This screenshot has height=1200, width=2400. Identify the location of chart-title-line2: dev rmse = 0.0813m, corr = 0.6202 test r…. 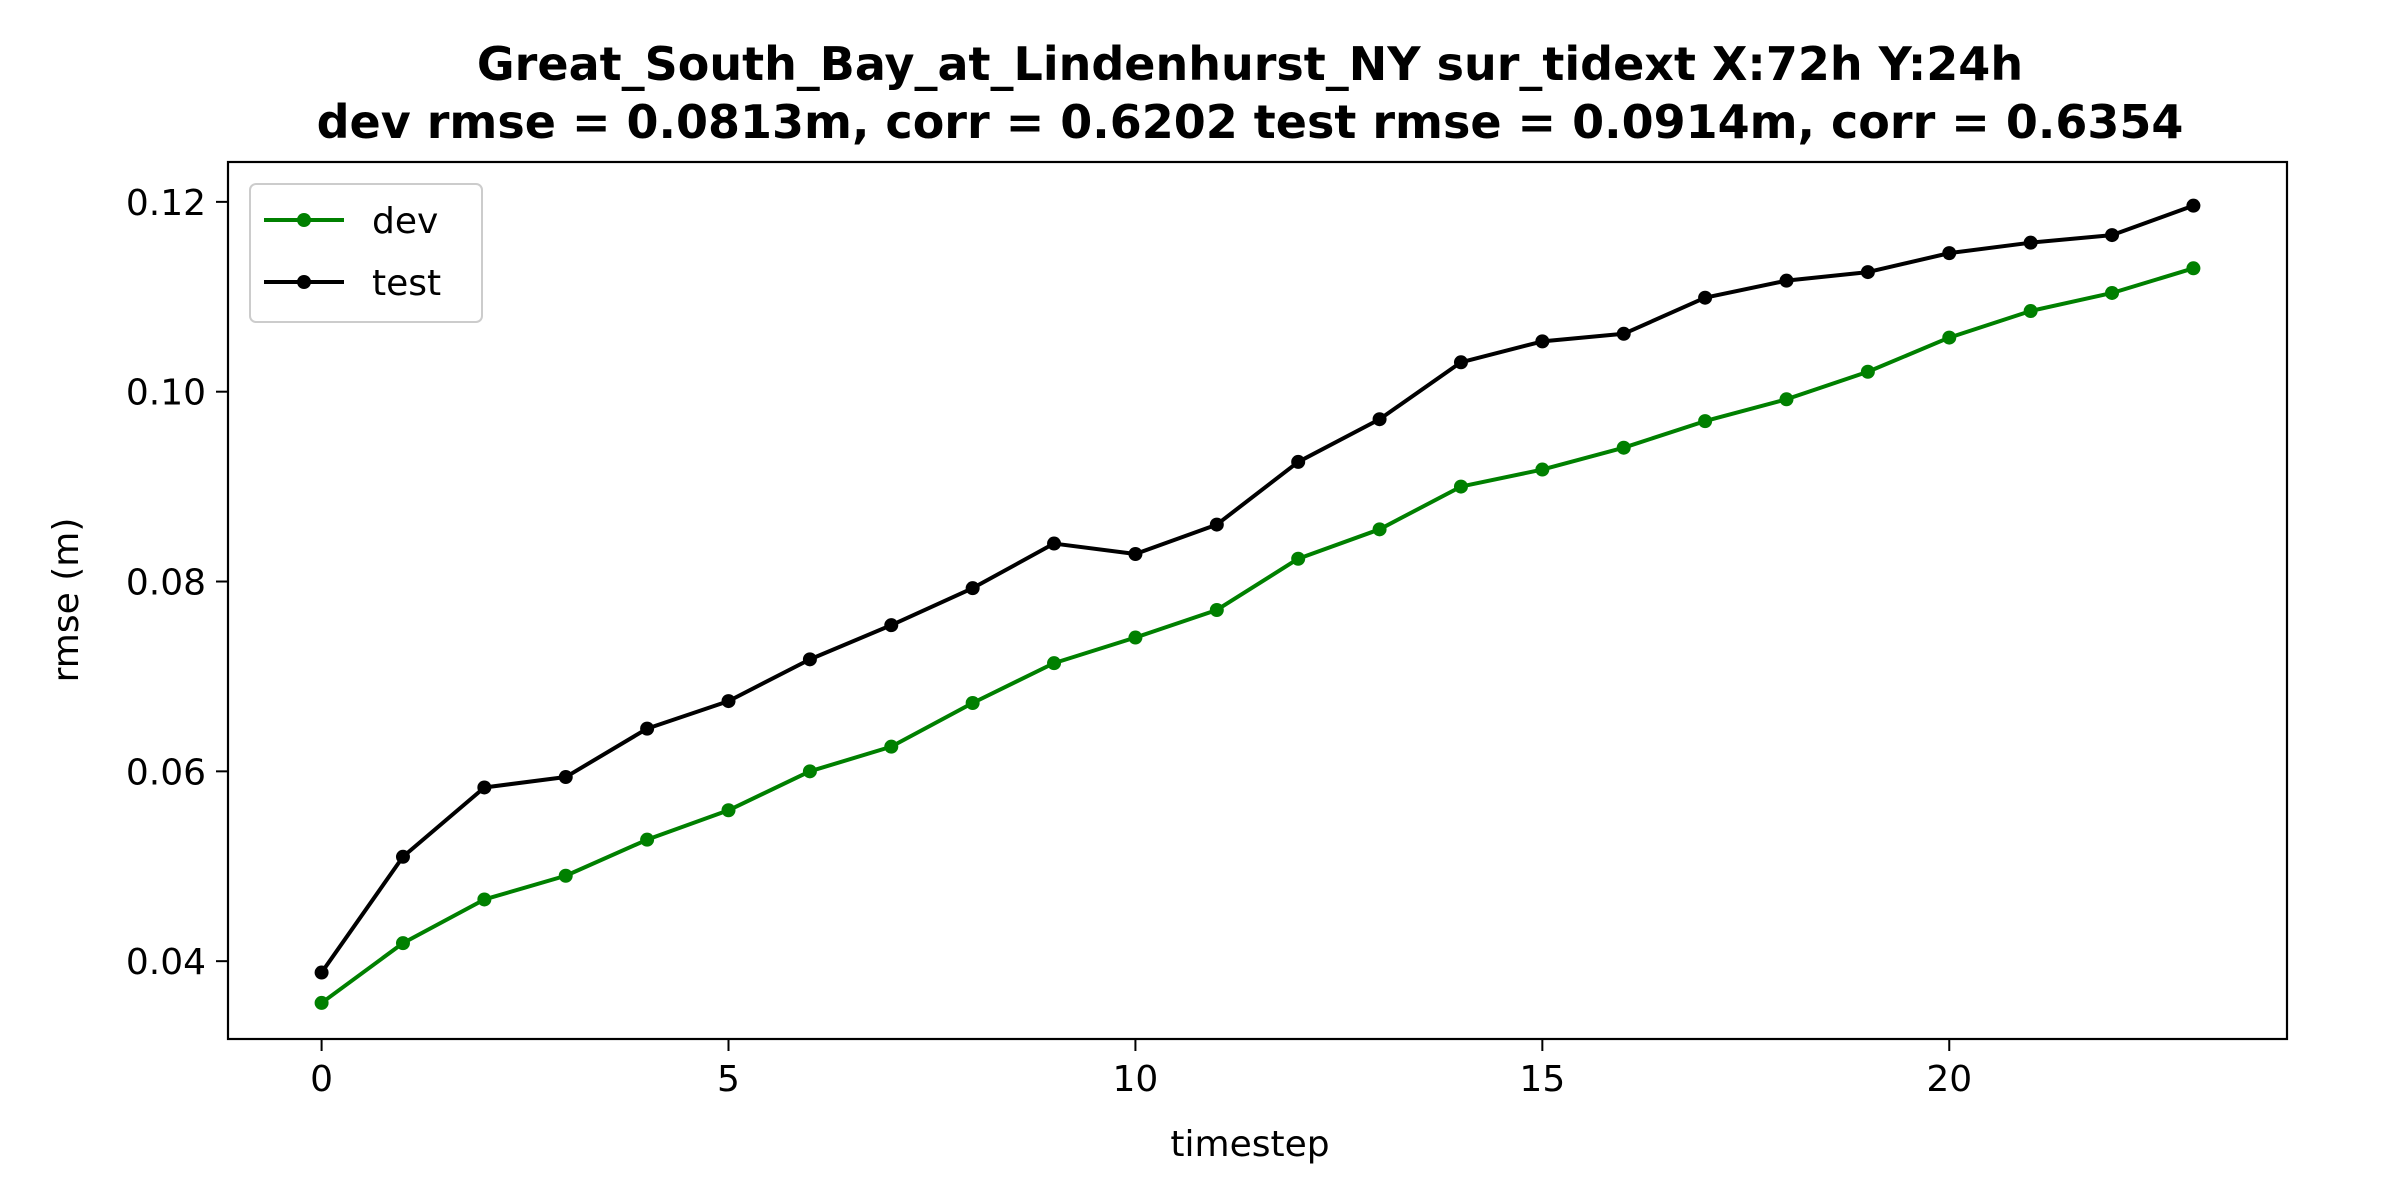
(1250, 122).